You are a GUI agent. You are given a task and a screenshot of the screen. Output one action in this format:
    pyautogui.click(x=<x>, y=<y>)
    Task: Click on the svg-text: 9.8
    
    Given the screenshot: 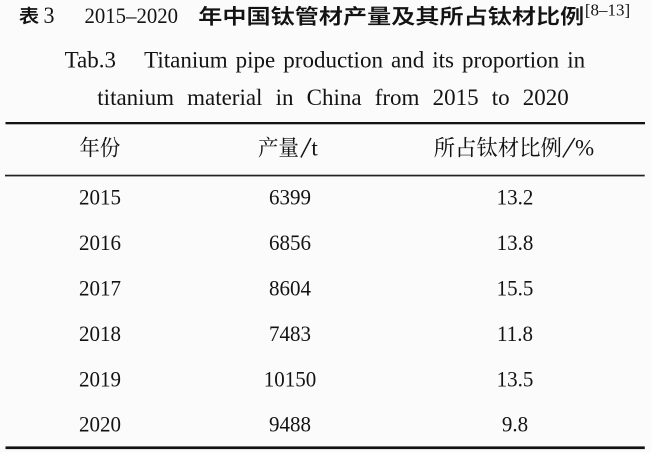 What is the action you would take?
    pyautogui.click(x=515, y=424)
    